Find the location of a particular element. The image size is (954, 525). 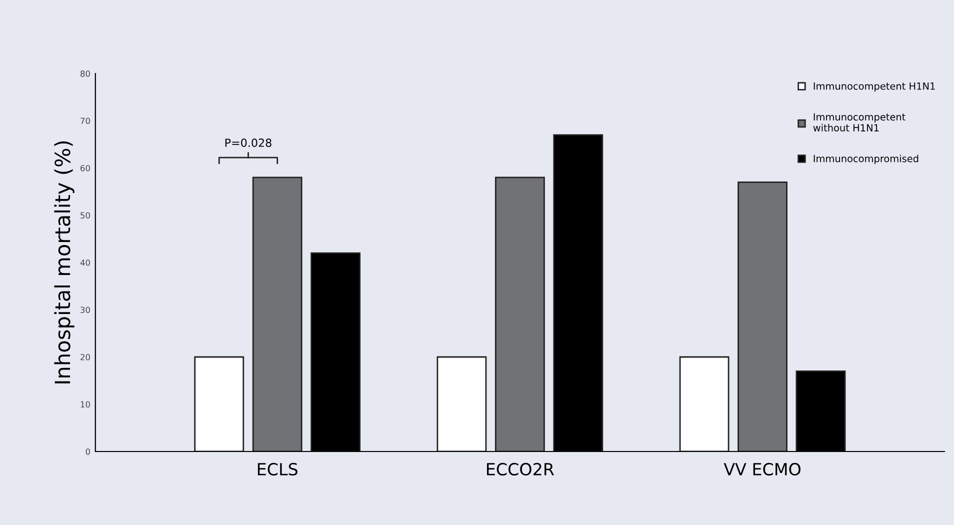

legend-label: Immunocompetent without H1N1 is located at coordinates (859, 122).